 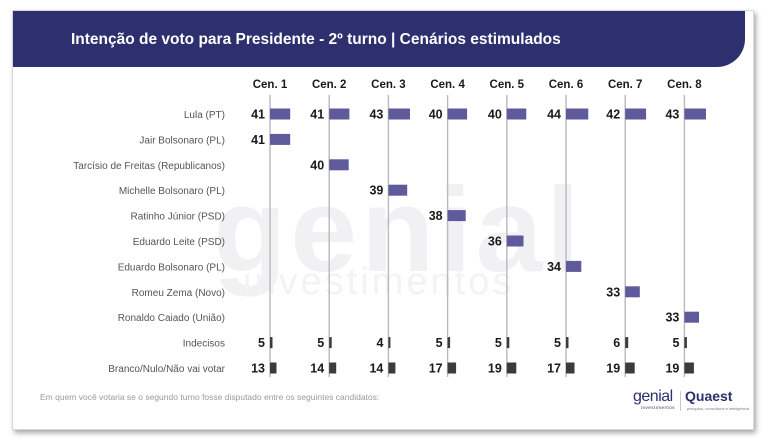 I want to click on scenario-header: Cen. 3, so click(x=388, y=85).